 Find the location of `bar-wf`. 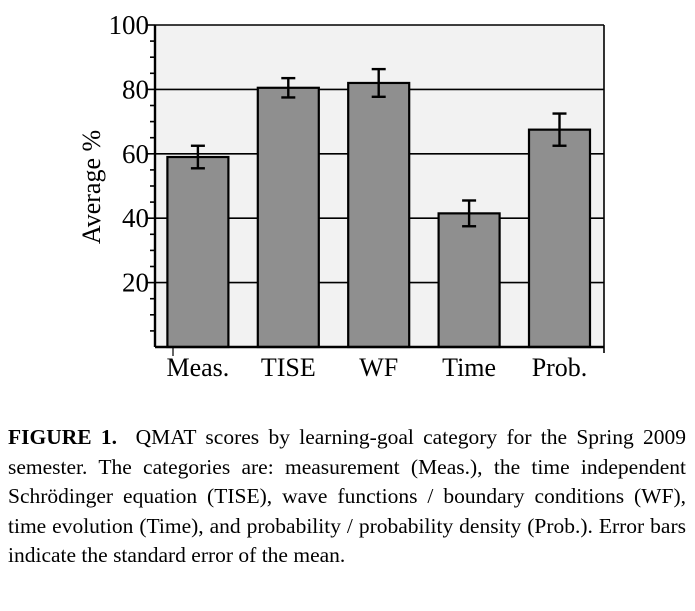

bar-wf is located at coordinates (379, 215).